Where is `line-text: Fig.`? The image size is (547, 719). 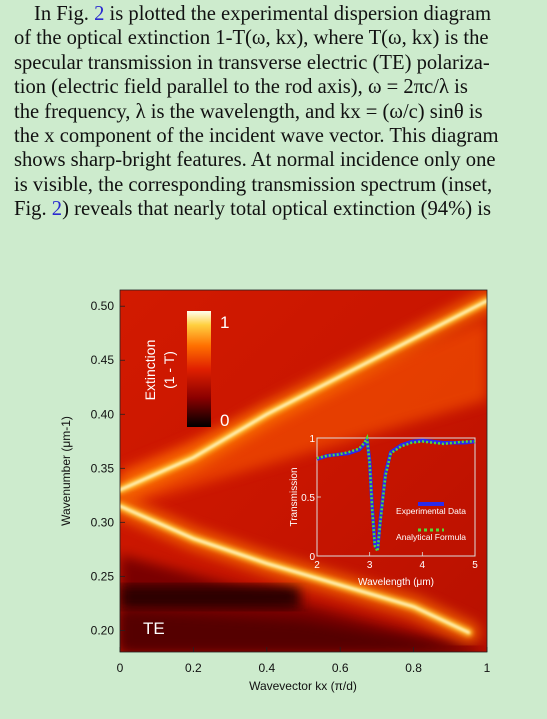 line-text: Fig. is located at coordinates (33, 209).